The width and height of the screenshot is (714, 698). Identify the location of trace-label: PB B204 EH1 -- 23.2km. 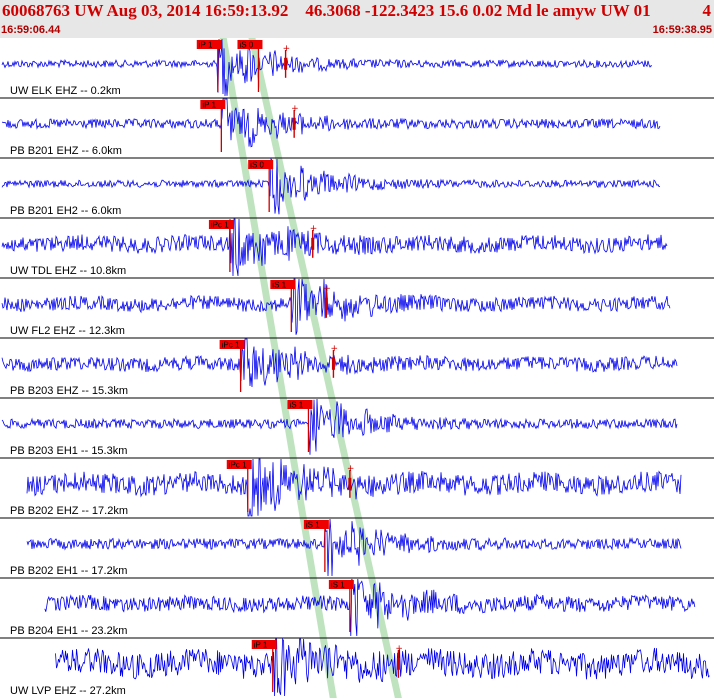
(68, 631).